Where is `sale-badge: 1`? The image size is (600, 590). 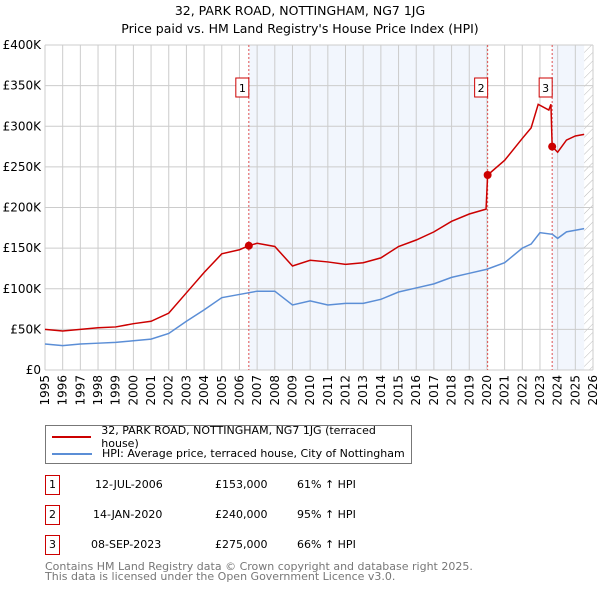
sale-badge: 1 is located at coordinates (52, 485).